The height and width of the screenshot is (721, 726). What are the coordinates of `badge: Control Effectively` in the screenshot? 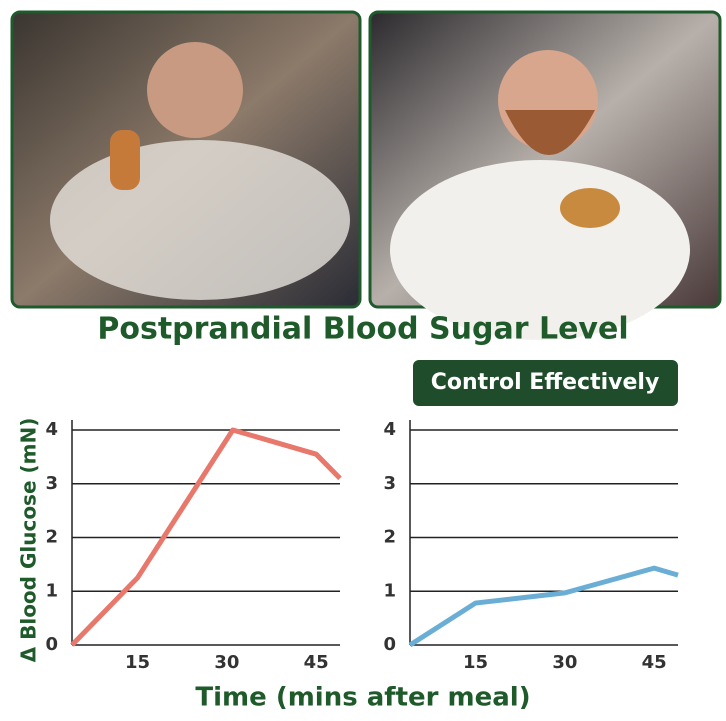 It's located at (545, 382).